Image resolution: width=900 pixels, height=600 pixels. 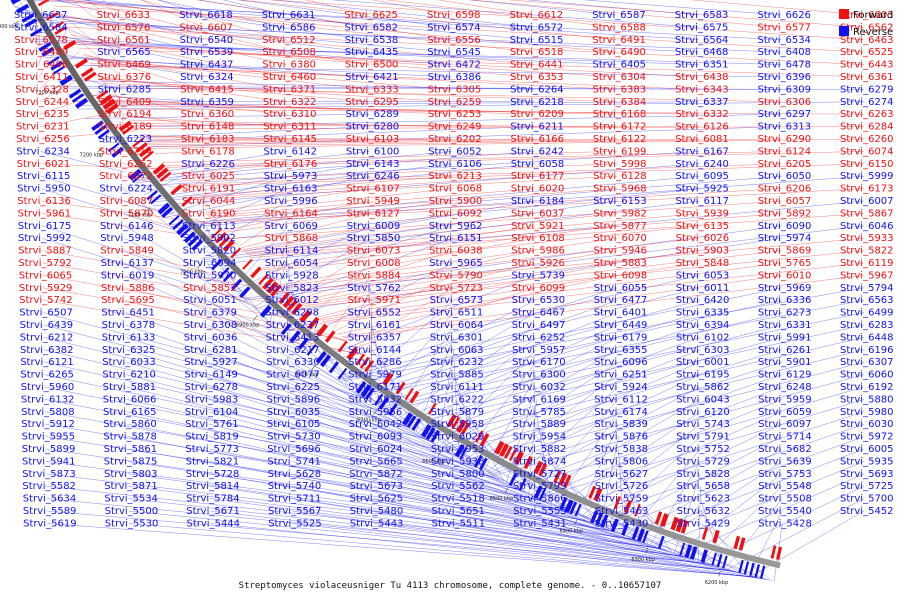 What do you see at coordinates (867, 27) in the screenshot?
I see `gene-label: Strvi_6562` at bounding box center [867, 27].